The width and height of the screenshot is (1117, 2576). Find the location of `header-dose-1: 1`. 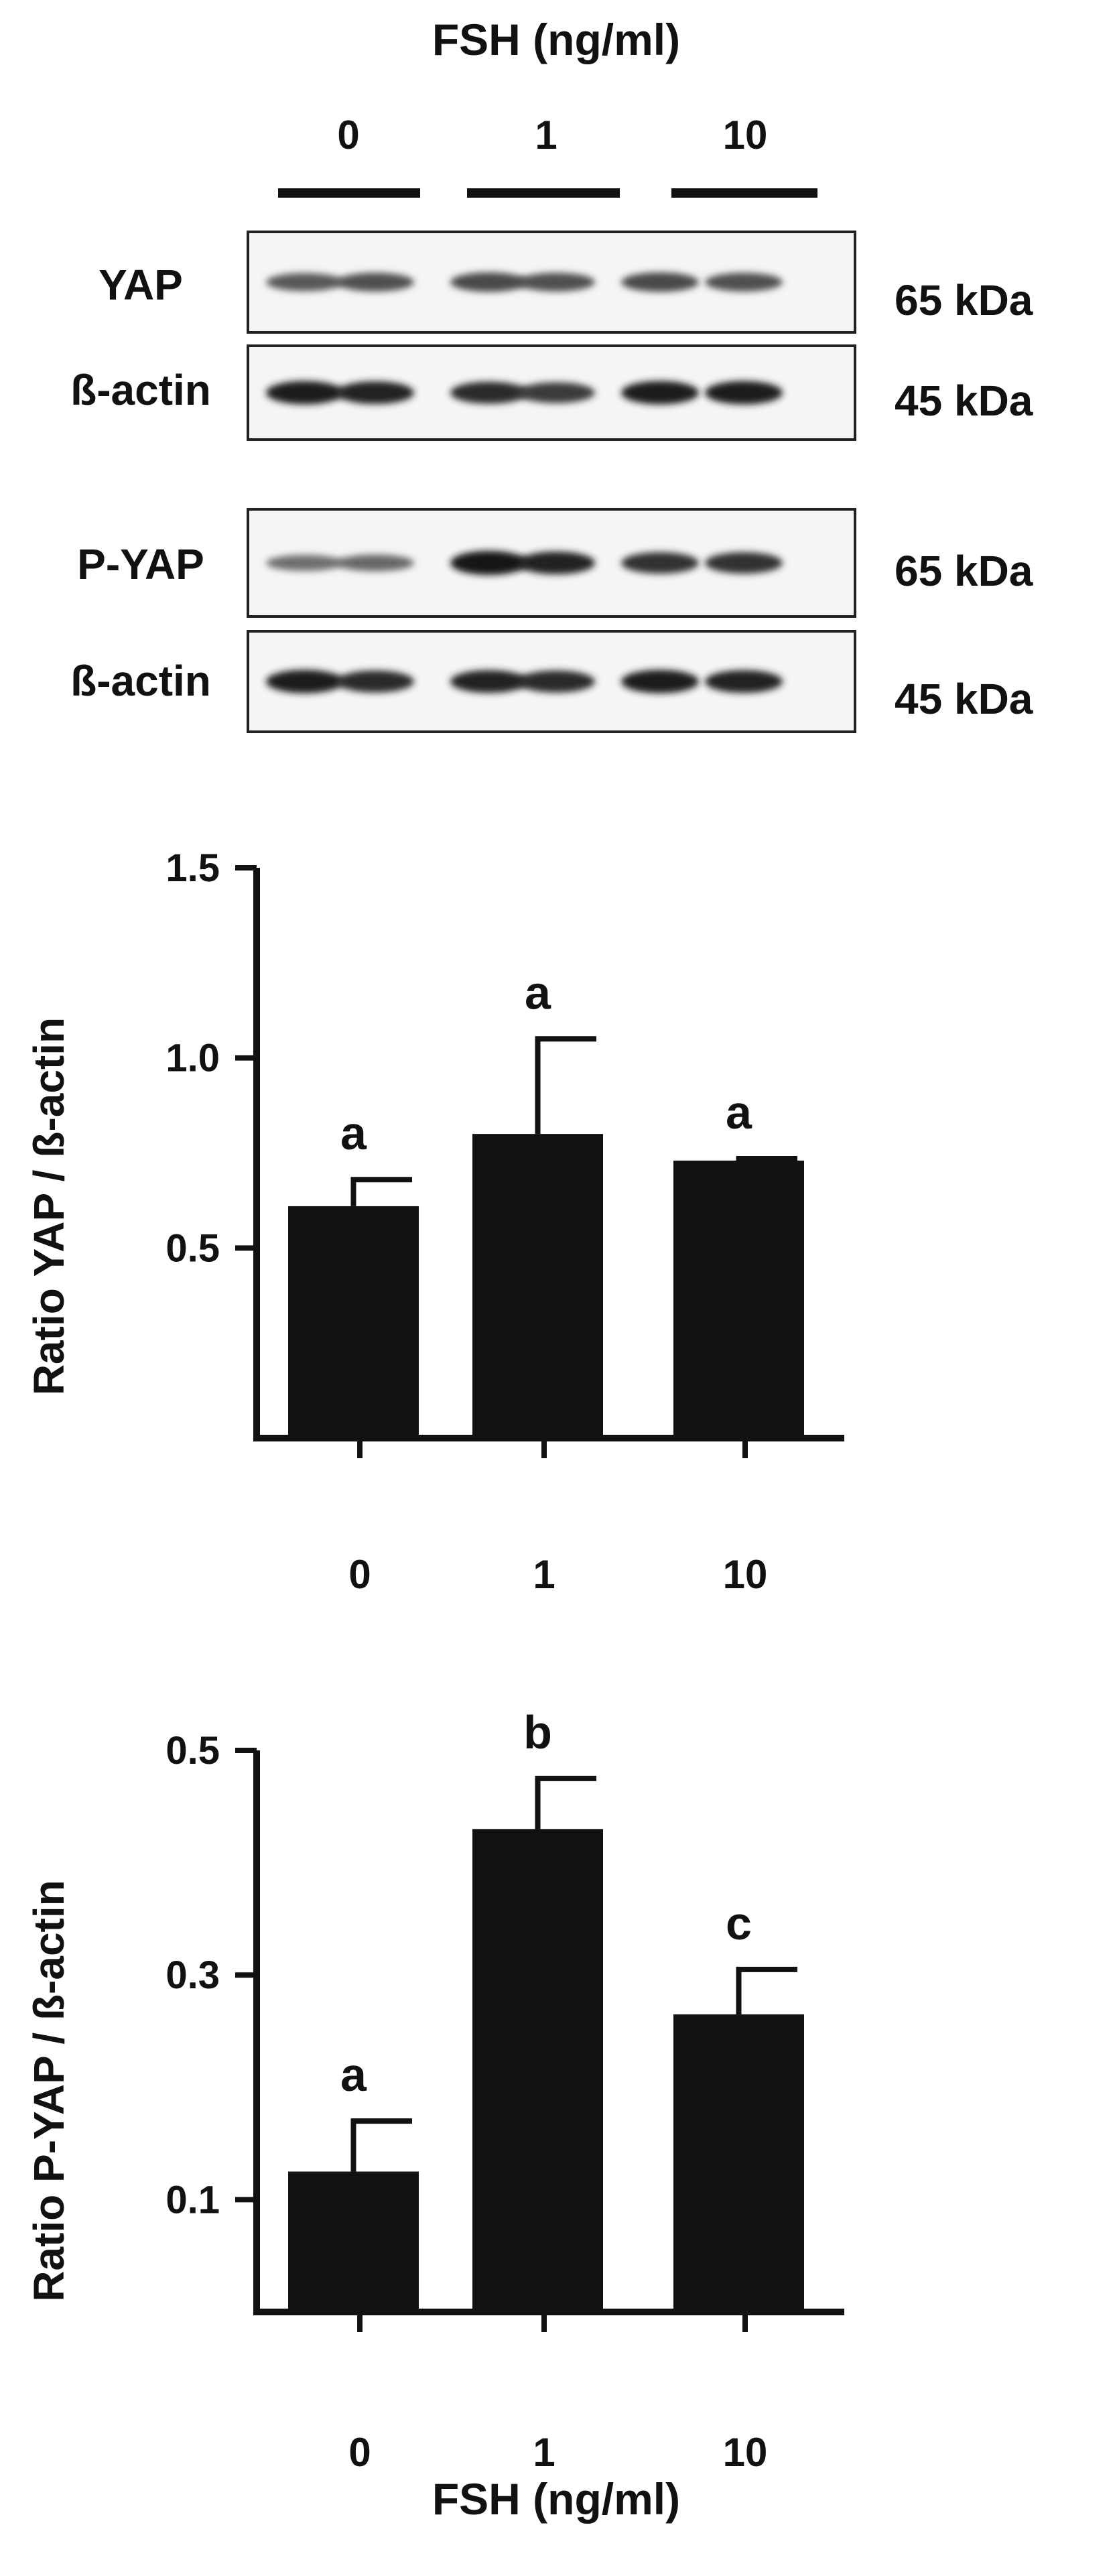

header-dose-1: 1 is located at coordinates (546, 135).